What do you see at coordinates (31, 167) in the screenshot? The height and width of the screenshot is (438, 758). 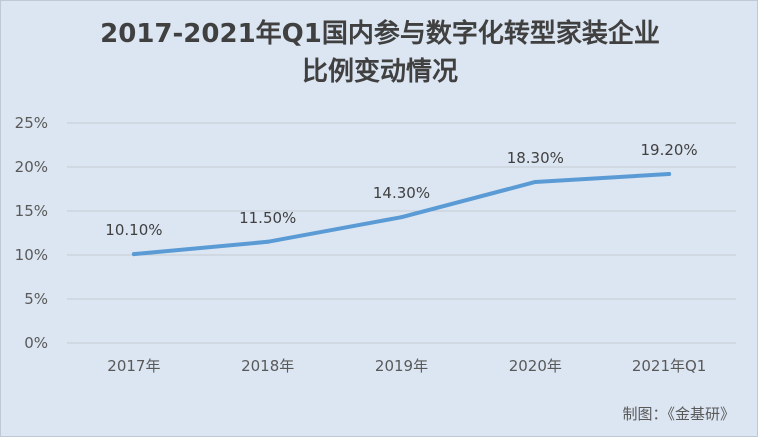 I see `y-tick-label: 20%` at bounding box center [31, 167].